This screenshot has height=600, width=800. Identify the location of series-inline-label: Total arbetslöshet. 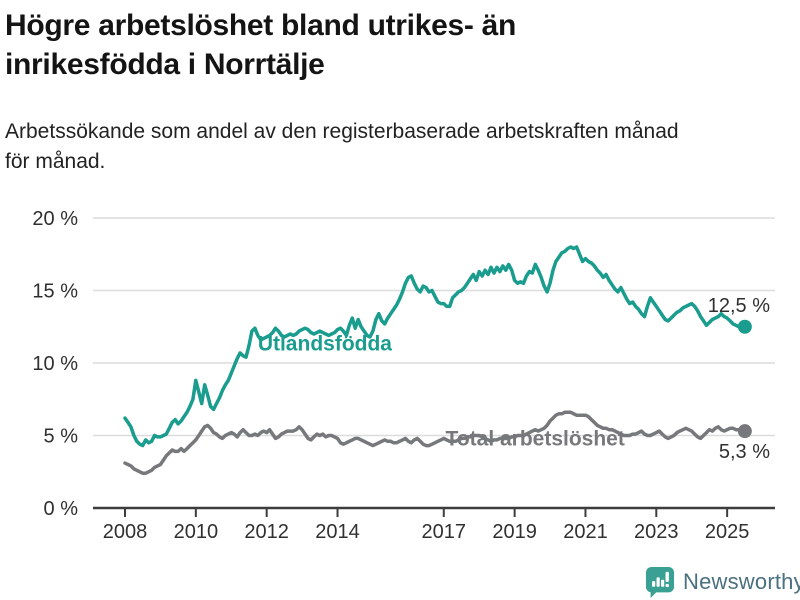
(535, 438).